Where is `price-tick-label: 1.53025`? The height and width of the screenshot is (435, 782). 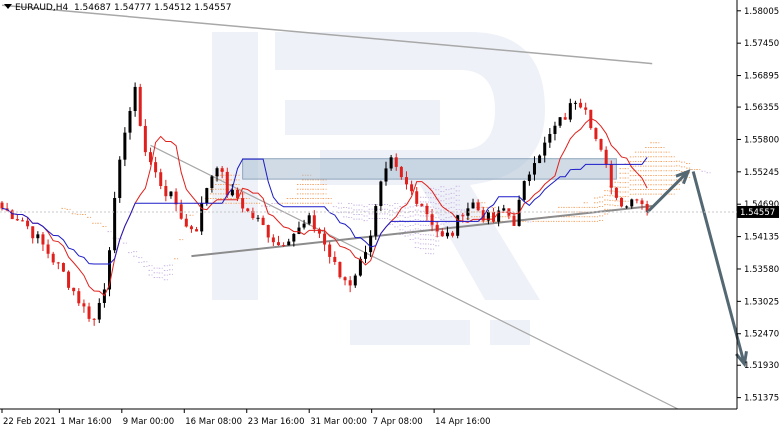
price-tick-label: 1.53025 is located at coordinates (761, 302).